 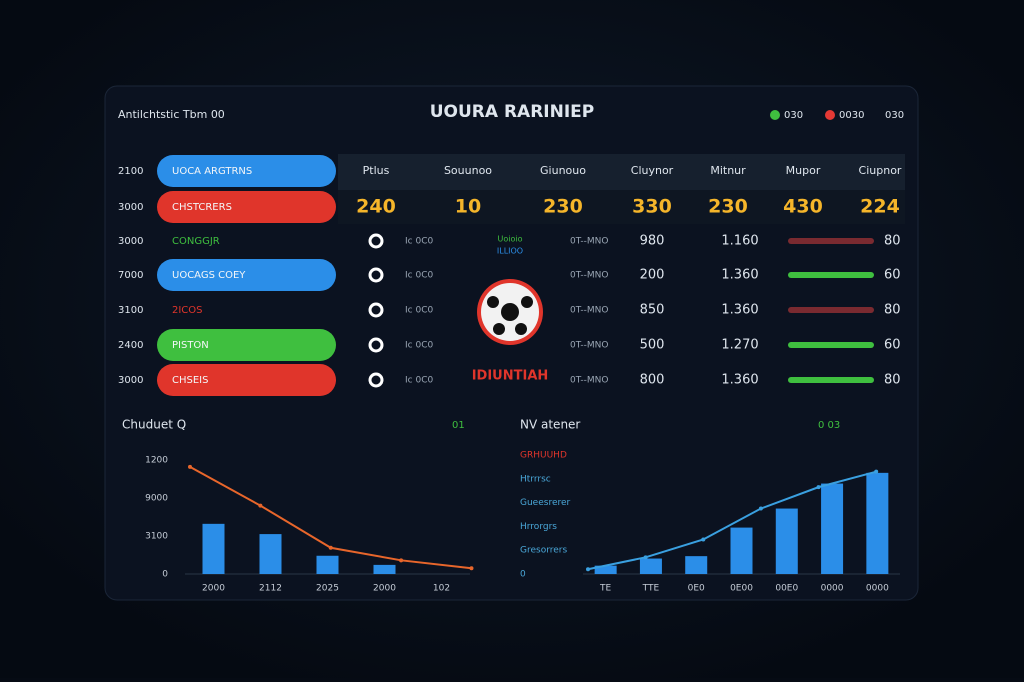 I want to click on center-top: Uoioio, so click(x=510, y=239).